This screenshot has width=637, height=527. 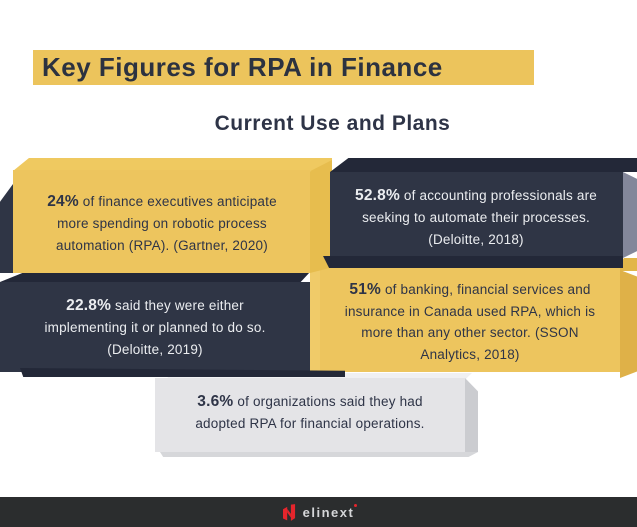 What do you see at coordinates (628, 324) in the screenshot?
I see `stat-panel-51-side-face` at bounding box center [628, 324].